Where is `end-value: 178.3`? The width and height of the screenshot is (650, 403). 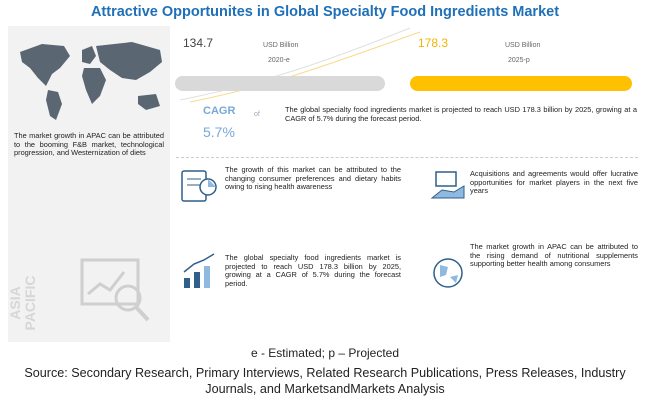 end-value: 178.3 is located at coordinates (433, 43).